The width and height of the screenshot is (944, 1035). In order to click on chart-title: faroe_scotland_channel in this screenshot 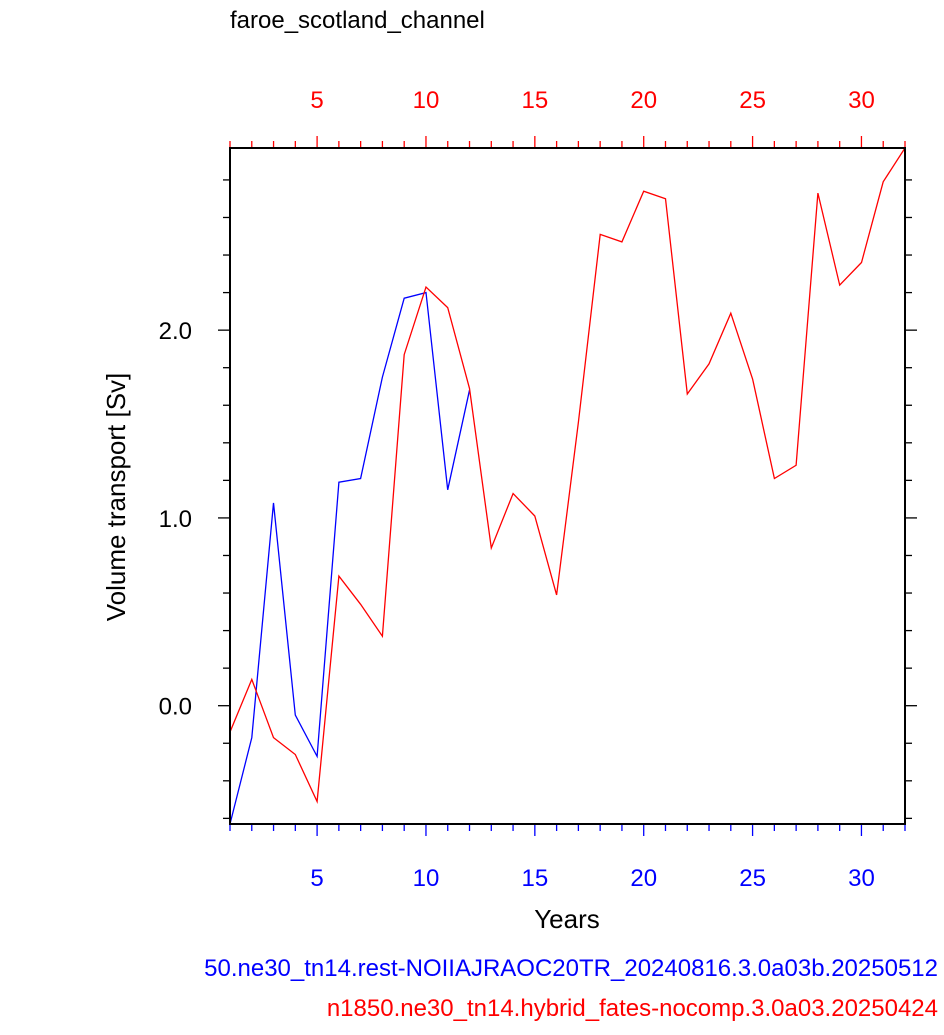, I will do `click(357, 20)`.